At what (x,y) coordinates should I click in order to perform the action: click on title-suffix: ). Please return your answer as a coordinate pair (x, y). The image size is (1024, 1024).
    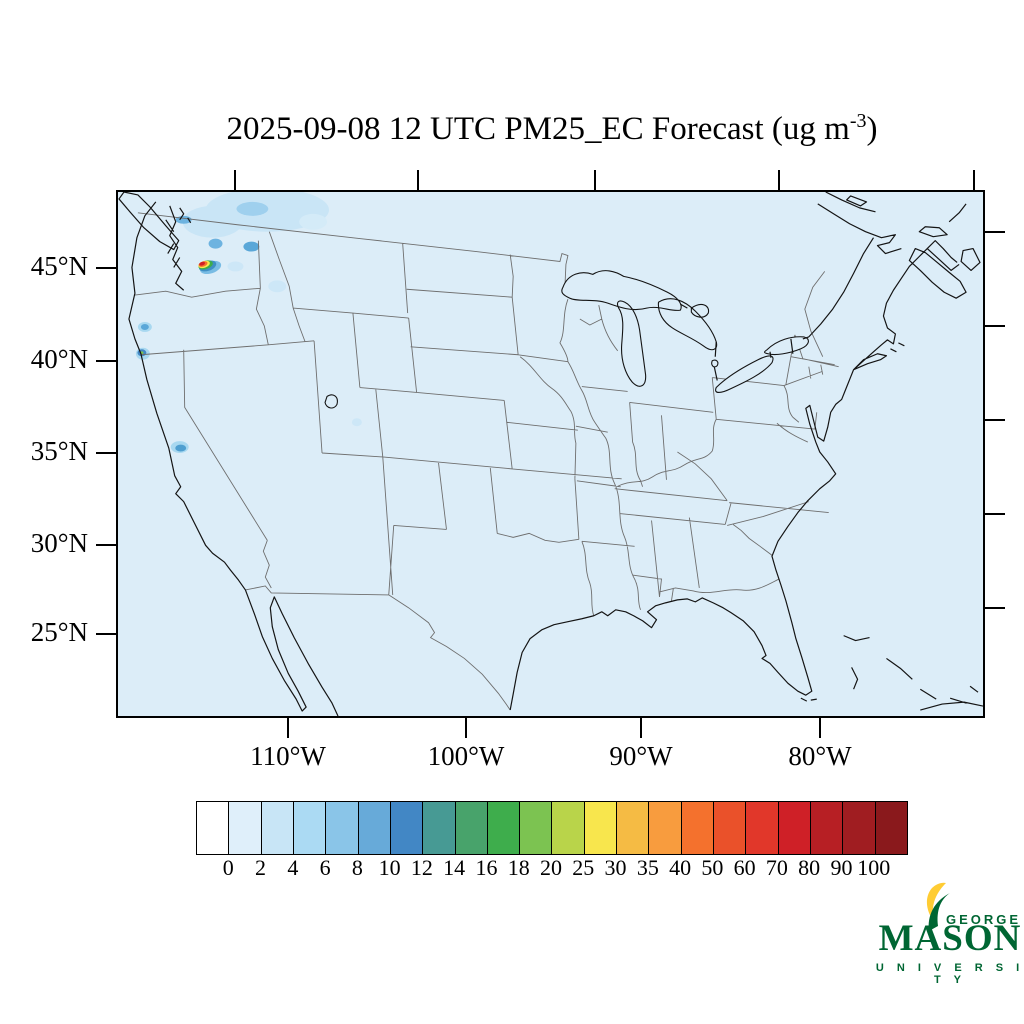
    Looking at the image, I should click on (872, 129).